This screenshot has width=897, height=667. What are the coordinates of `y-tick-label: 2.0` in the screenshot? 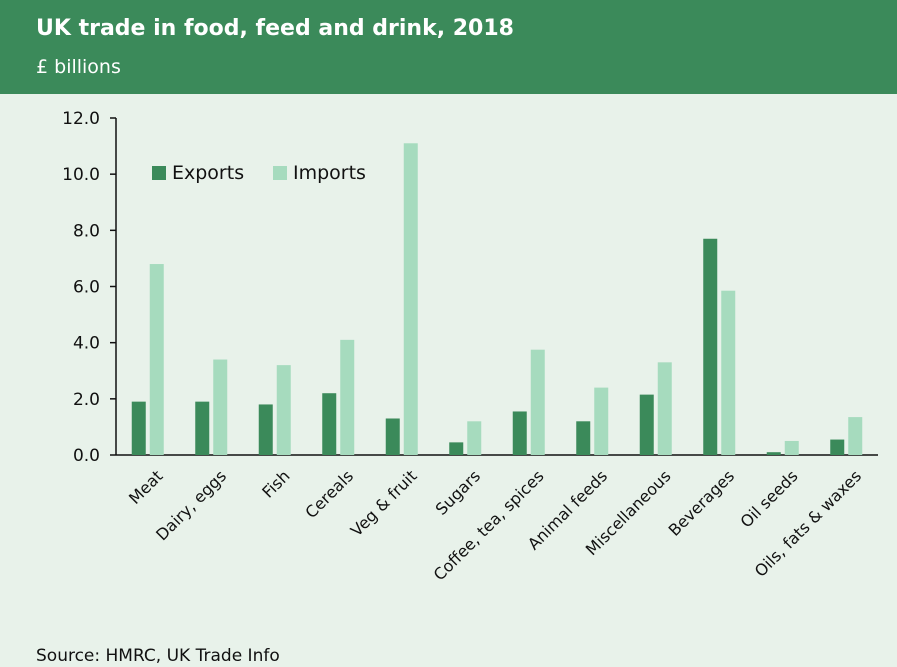 It's located at (86, 400).